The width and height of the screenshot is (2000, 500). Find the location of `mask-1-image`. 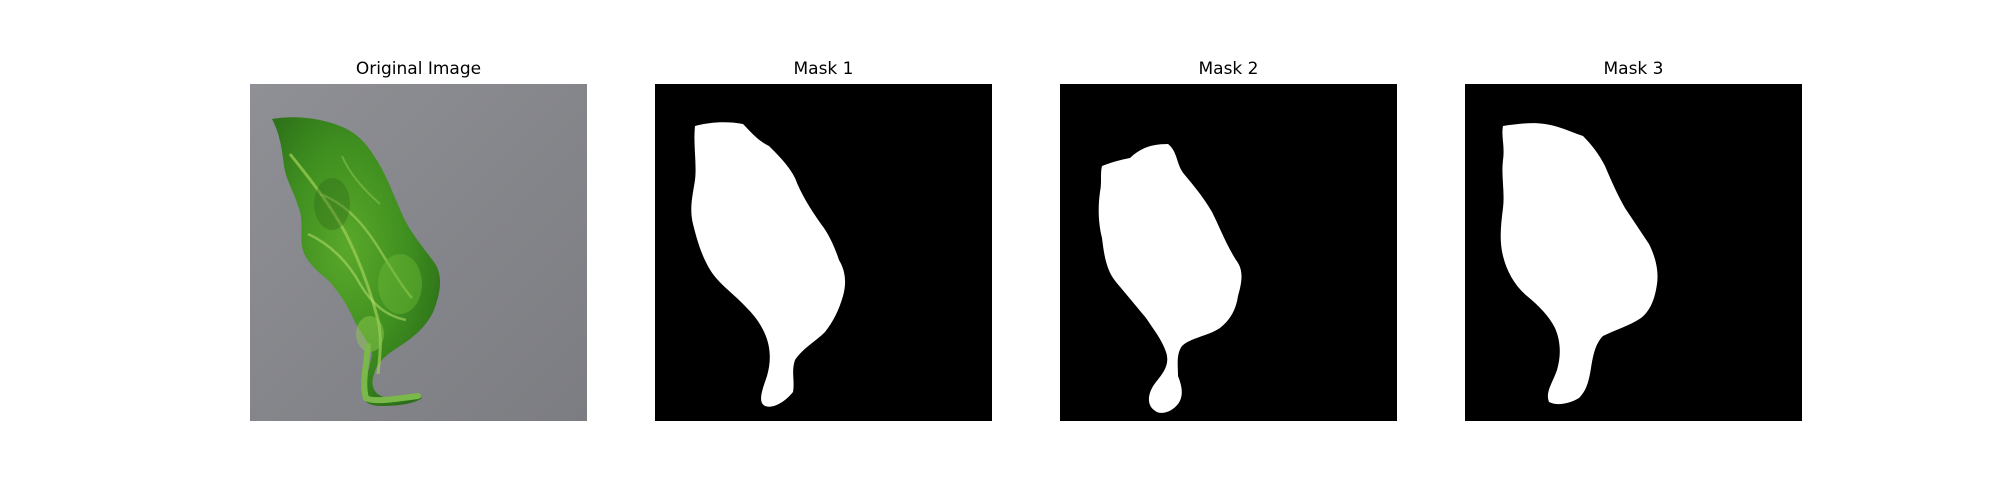

mask-1-image is located at coordinates (823, 252).